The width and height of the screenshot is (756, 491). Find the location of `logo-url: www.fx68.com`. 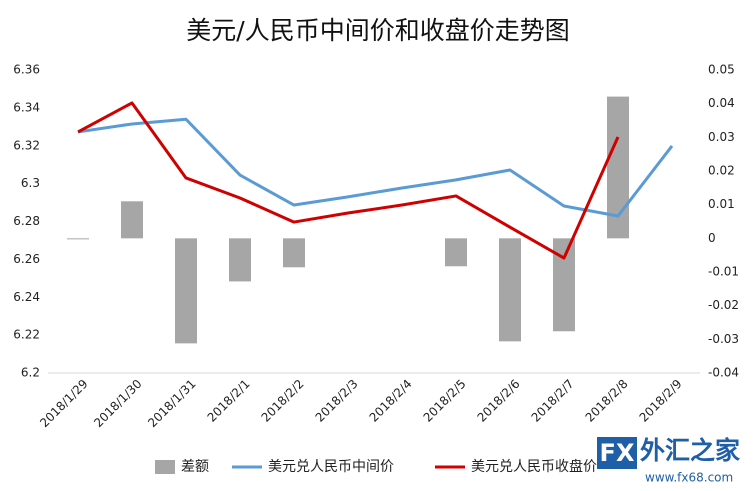

logo-url: www.fx68.com is located at coordinates (689, 478).